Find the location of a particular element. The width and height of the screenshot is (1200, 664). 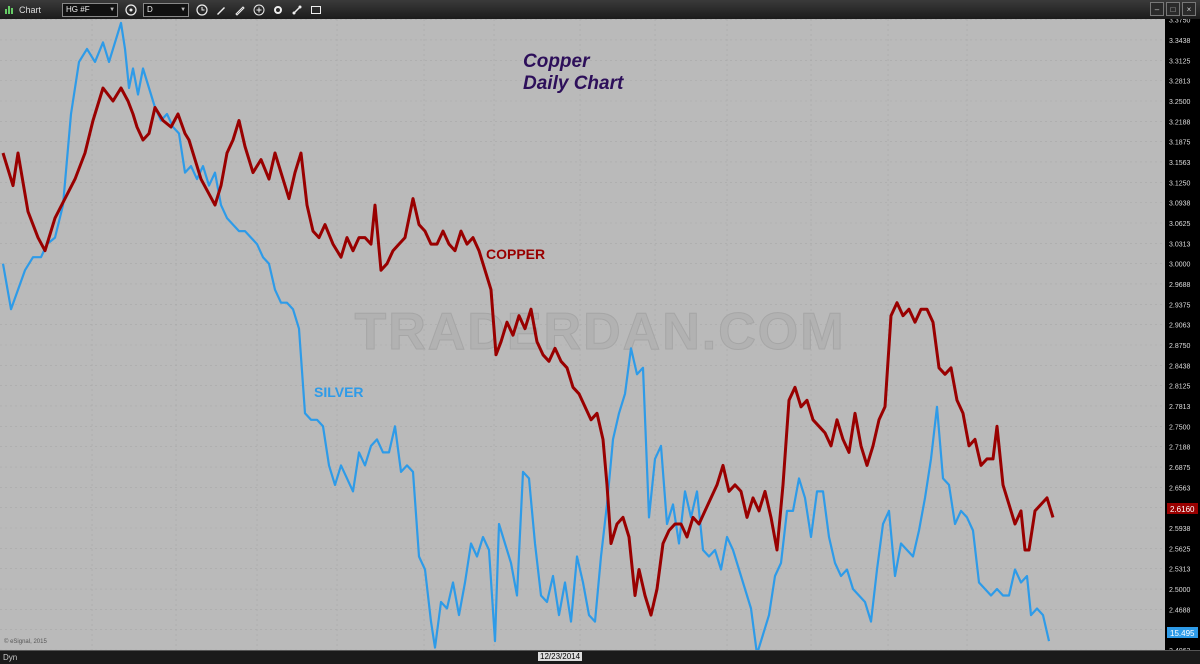

y-tick-label: 2.5625 is located at coordinates (1180, 549).